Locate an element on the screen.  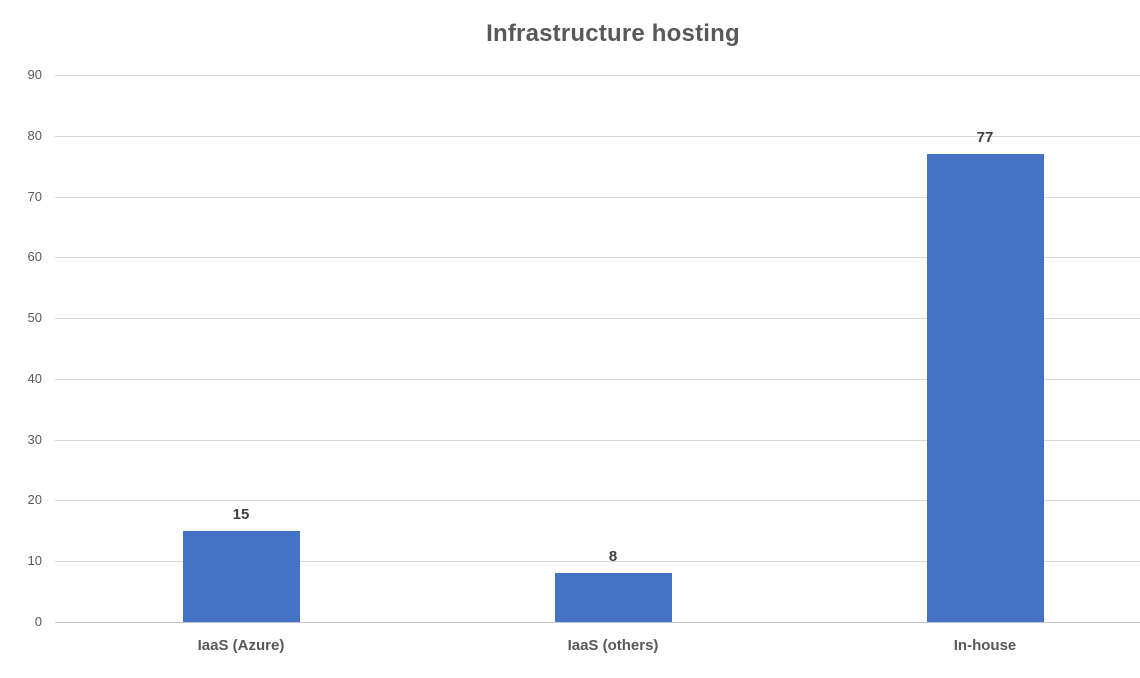
category-label: IaaS (Azure) is located at coordinates (241, 645).